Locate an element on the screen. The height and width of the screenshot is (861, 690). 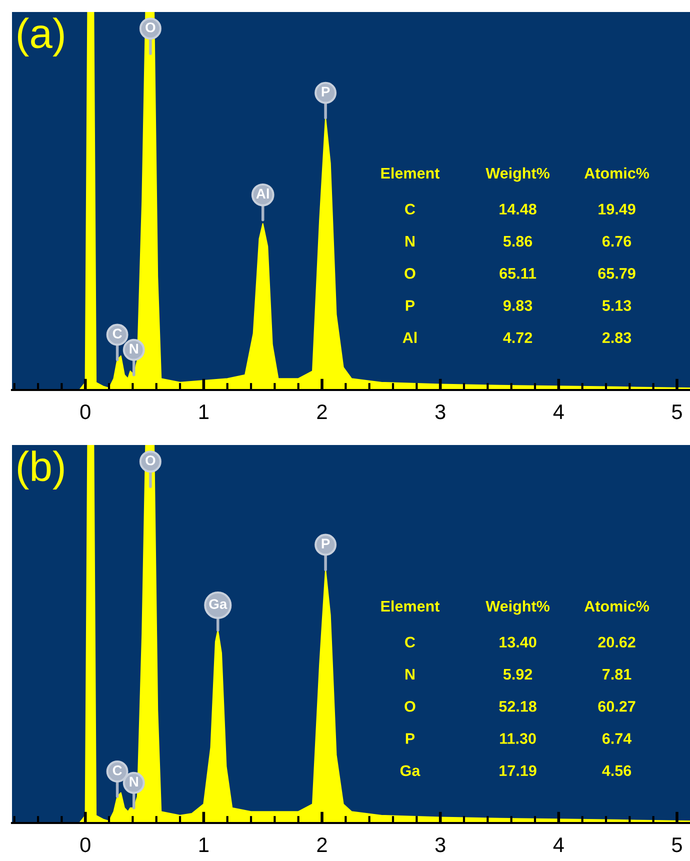
annotation: 11.30 is located at coordinates (518, 738).